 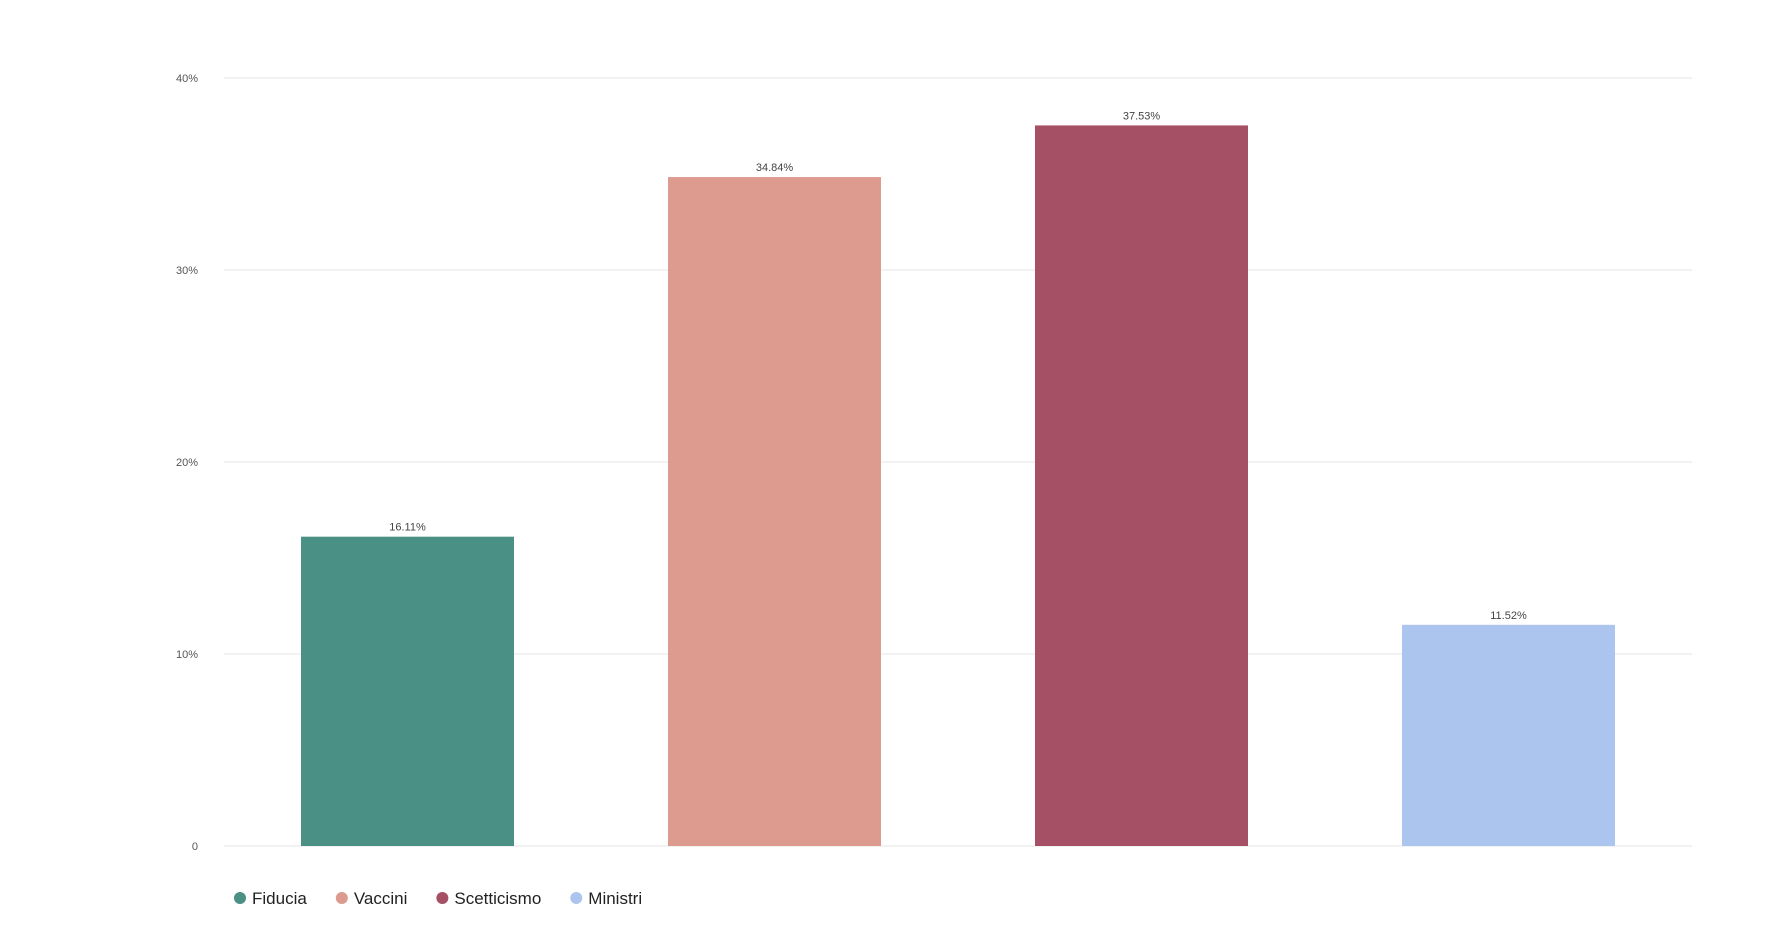 I want to click on legend: Fiducia Vaccini Scetticismo Ministri, so click(x=438, y=898).